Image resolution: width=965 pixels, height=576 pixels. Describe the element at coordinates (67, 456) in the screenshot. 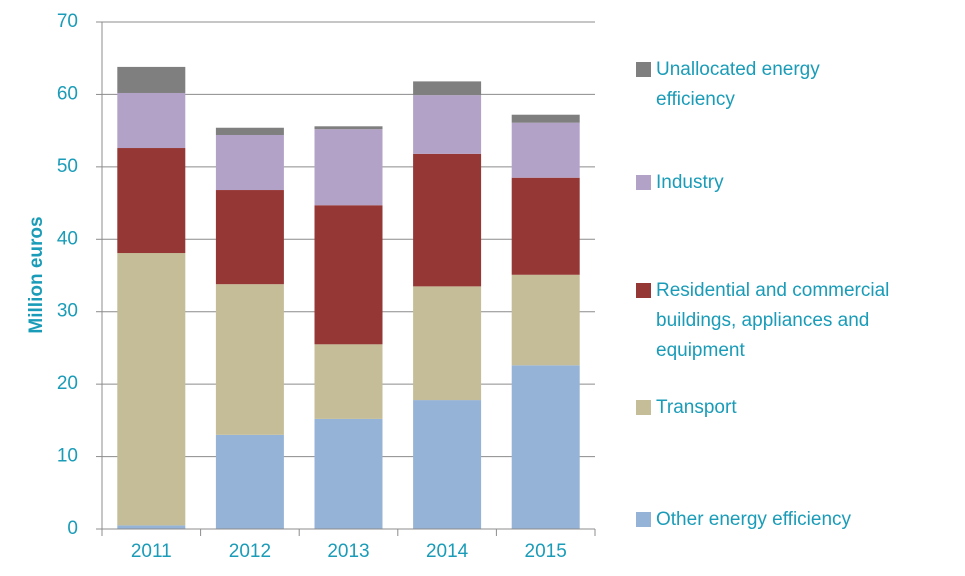

I see `y-tick-label: 10` at that location.